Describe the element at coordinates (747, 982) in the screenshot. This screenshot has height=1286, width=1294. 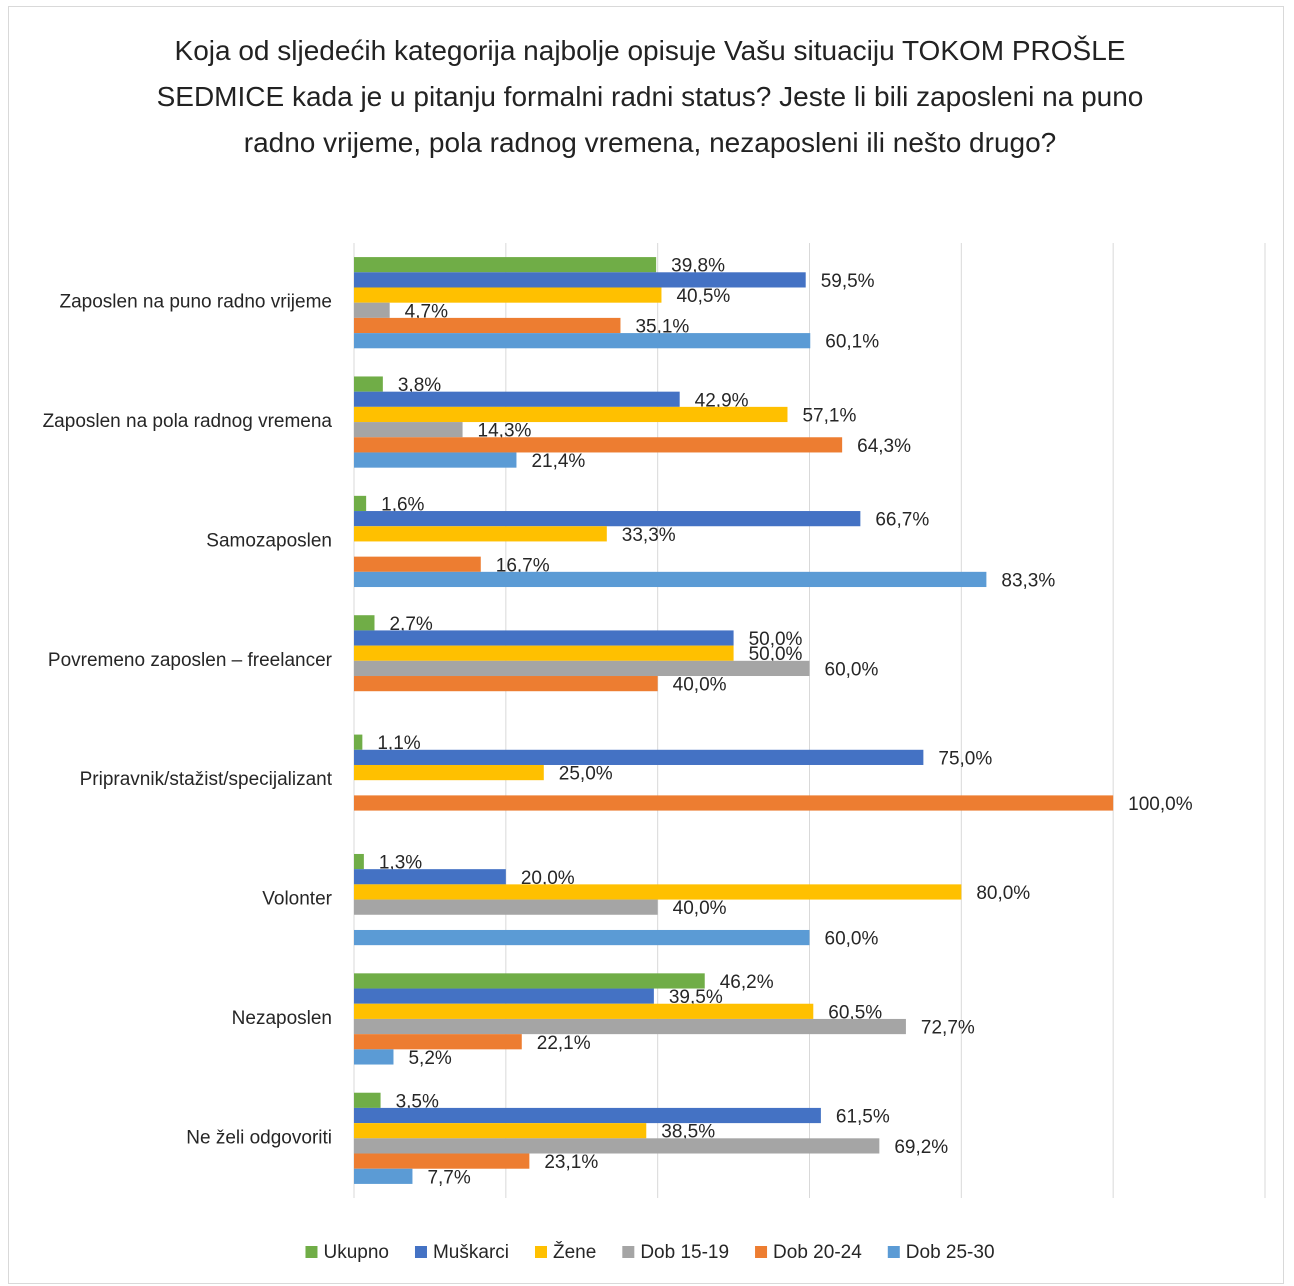
I see `data-label: 46,2%` at that location.